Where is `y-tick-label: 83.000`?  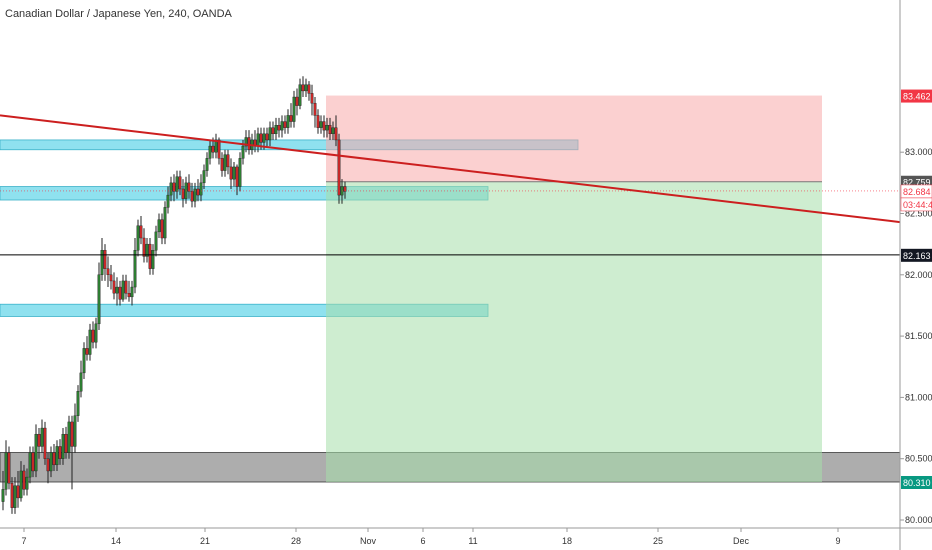
y-tick-label: 83.000 is located at coordinates (918, 152).